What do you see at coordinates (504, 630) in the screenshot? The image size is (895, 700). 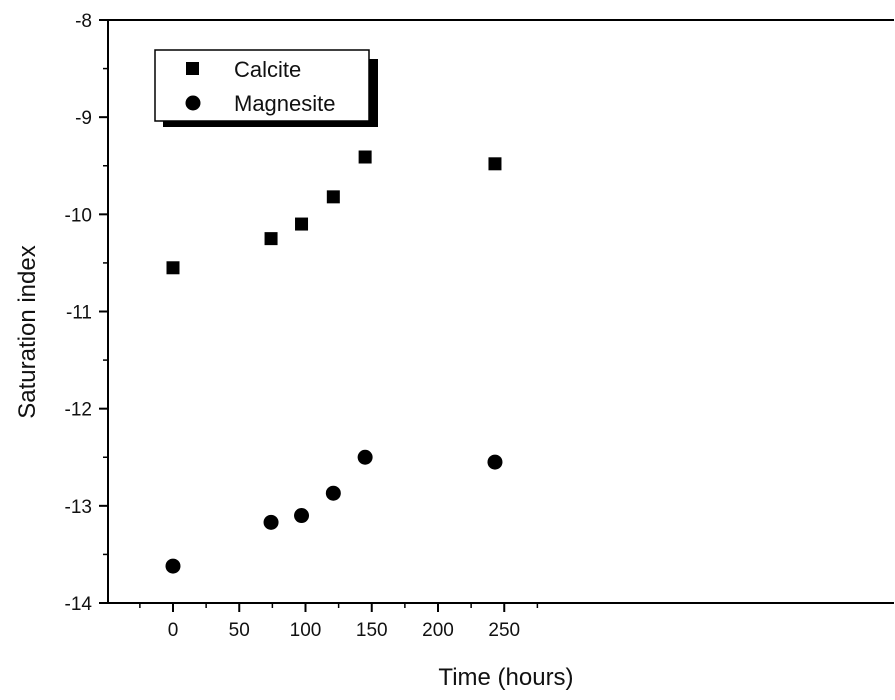 I see `x-tick-label: 250` at bounding box center [504, 630].